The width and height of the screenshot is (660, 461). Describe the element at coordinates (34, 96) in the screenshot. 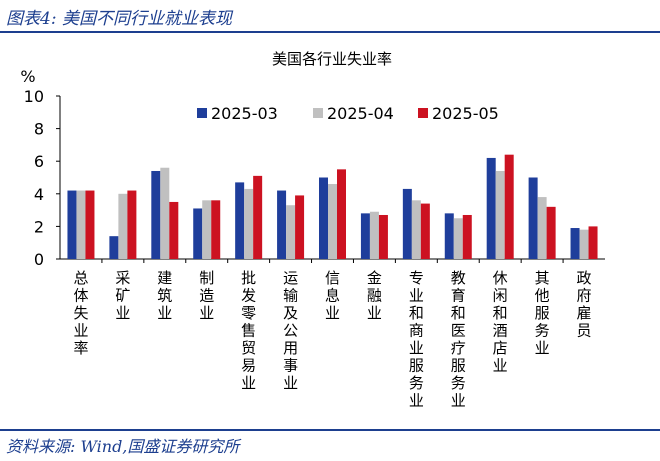

I see `y-tick-label: 10` at that location.